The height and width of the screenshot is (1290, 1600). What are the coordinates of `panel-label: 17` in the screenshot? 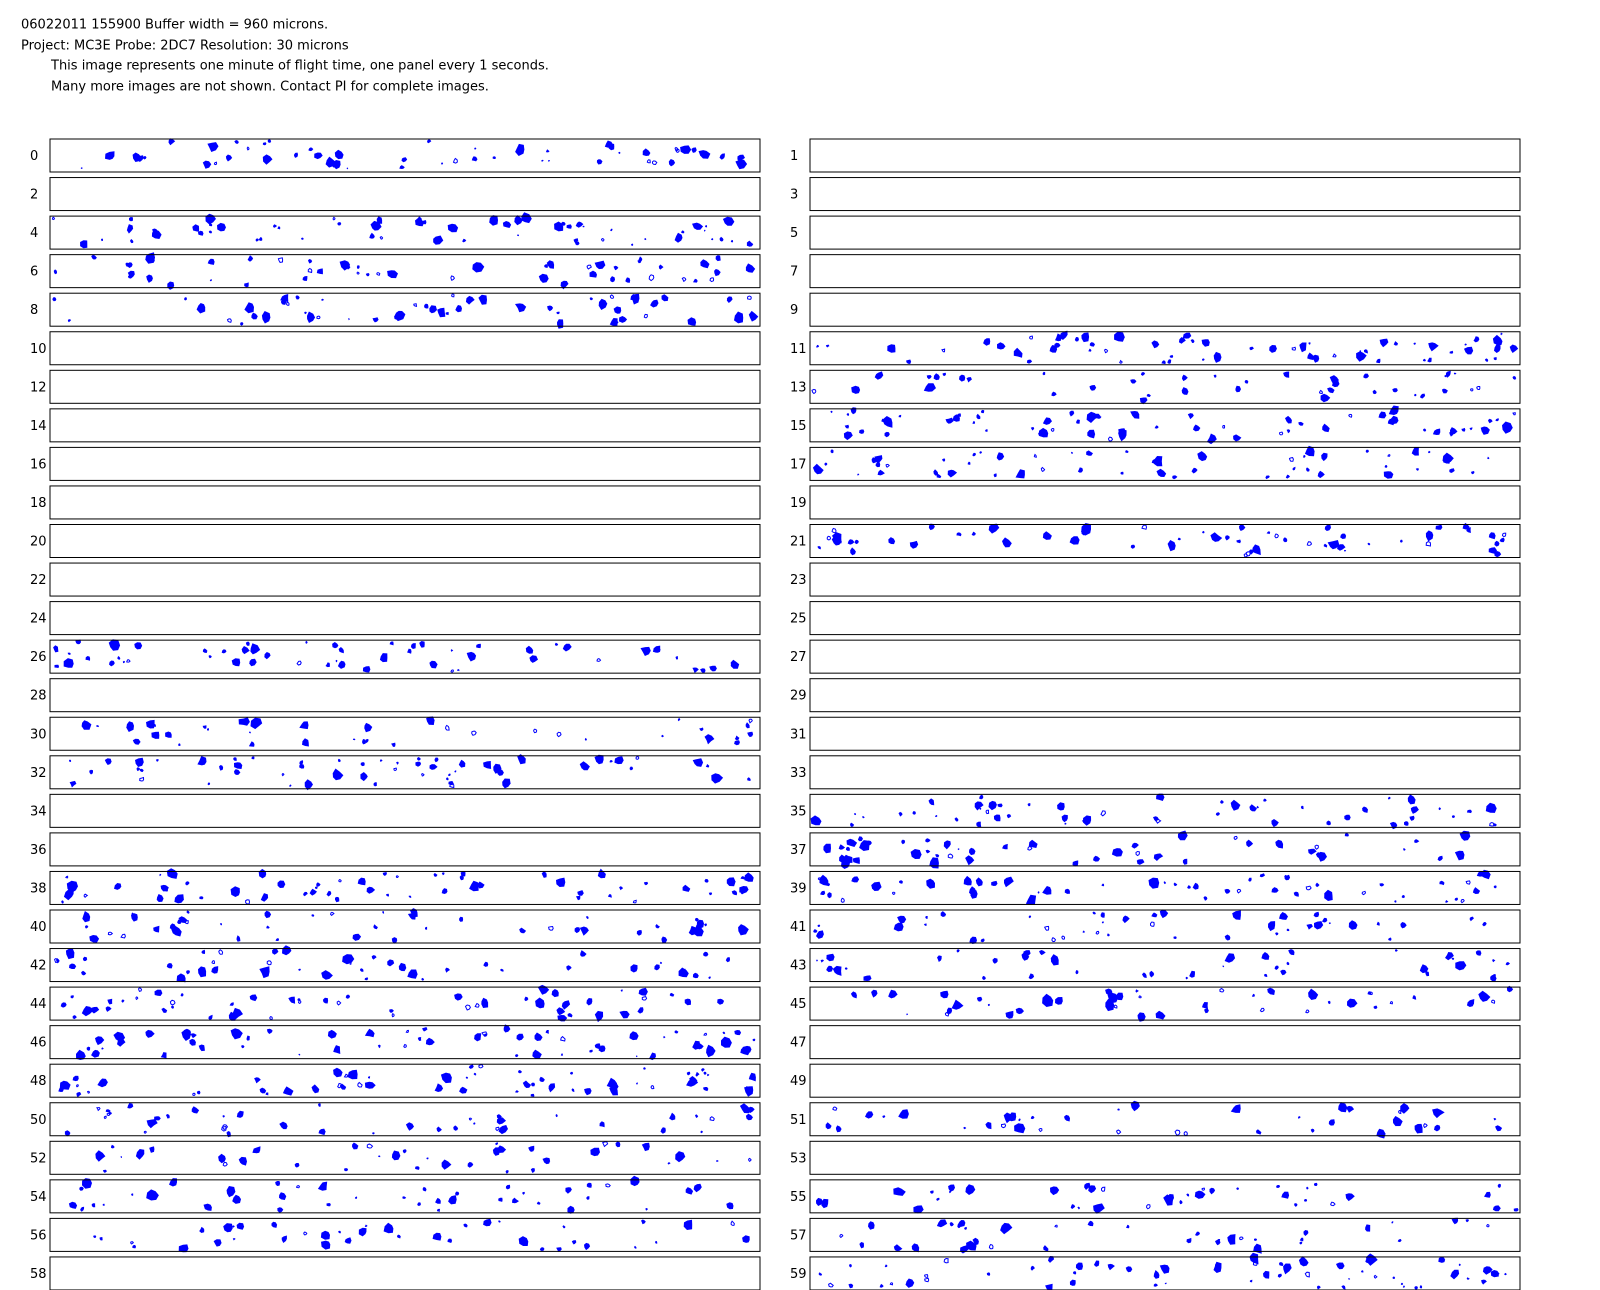 It's located at (798, 464).